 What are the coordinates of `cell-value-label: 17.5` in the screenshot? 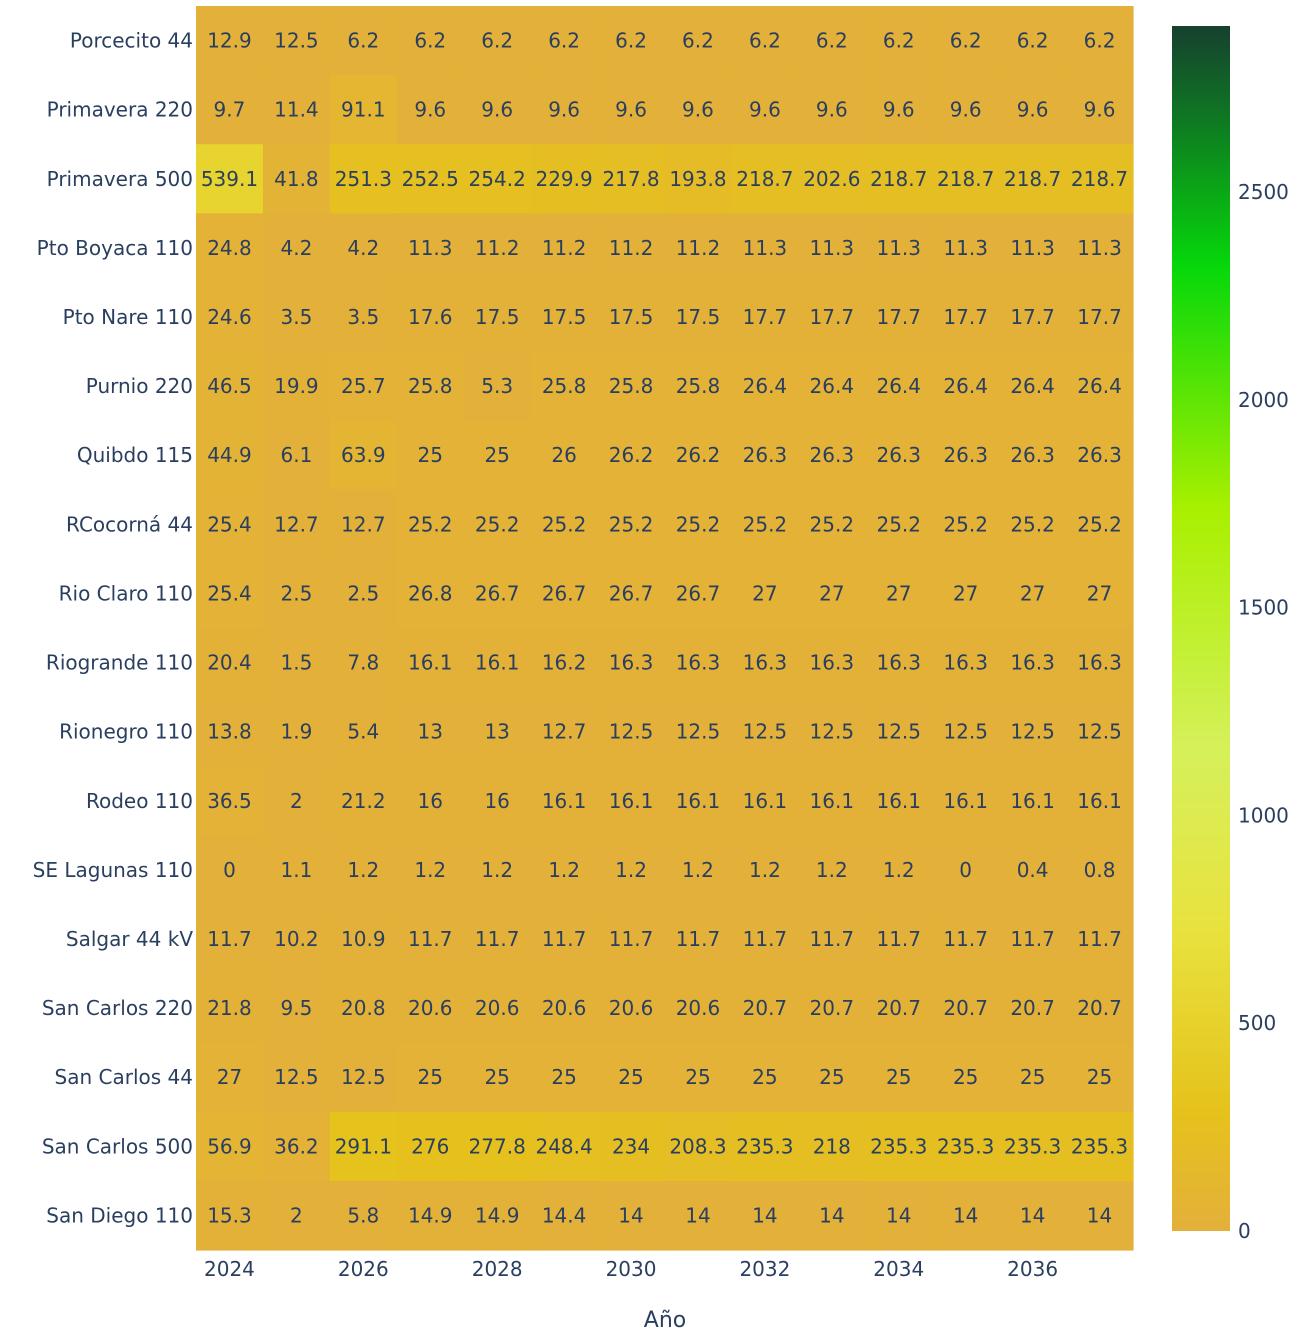 It's located at (698, 317).